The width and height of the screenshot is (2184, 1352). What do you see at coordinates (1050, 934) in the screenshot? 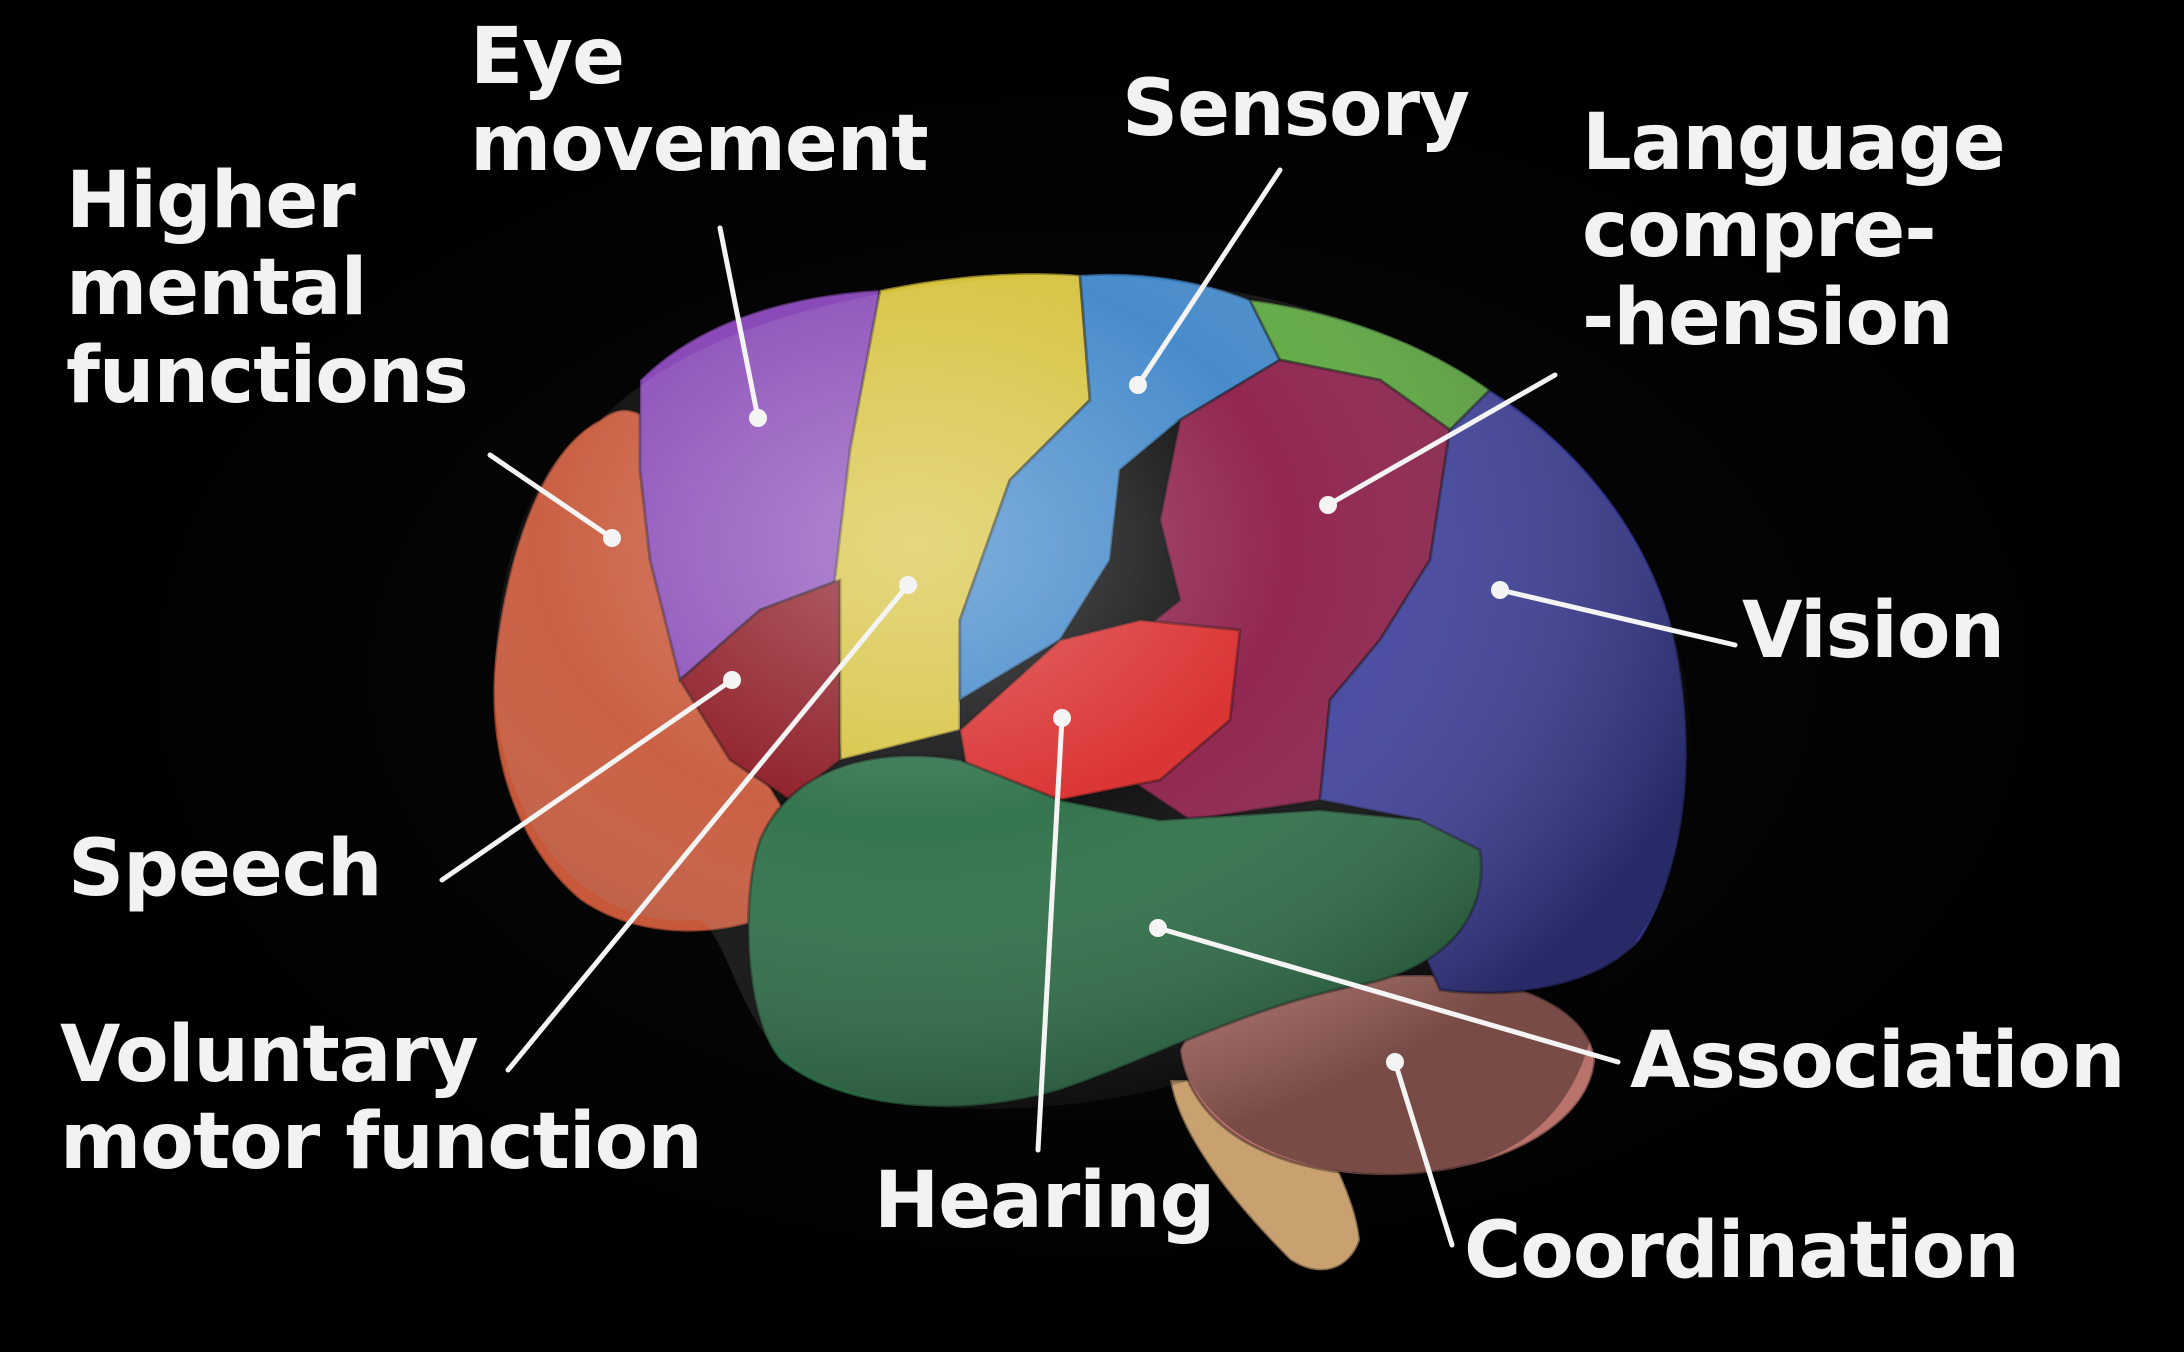
I see `leader-hearing` at bounding box center [1050, 934].